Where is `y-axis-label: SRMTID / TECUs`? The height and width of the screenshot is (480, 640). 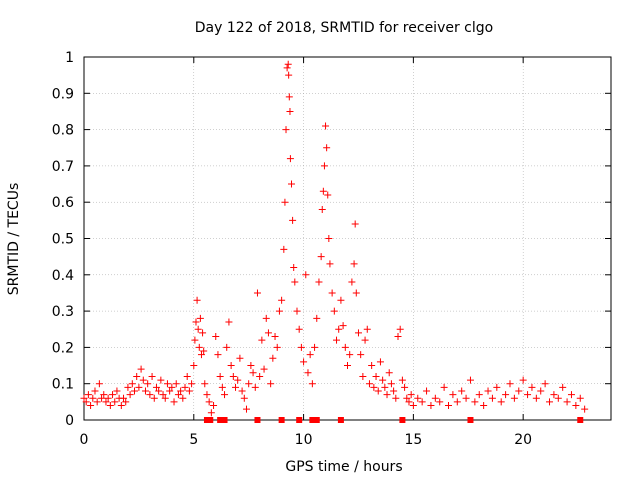
y-axis-label: SRMTID / TECUs is located at coordinates (14, 239).